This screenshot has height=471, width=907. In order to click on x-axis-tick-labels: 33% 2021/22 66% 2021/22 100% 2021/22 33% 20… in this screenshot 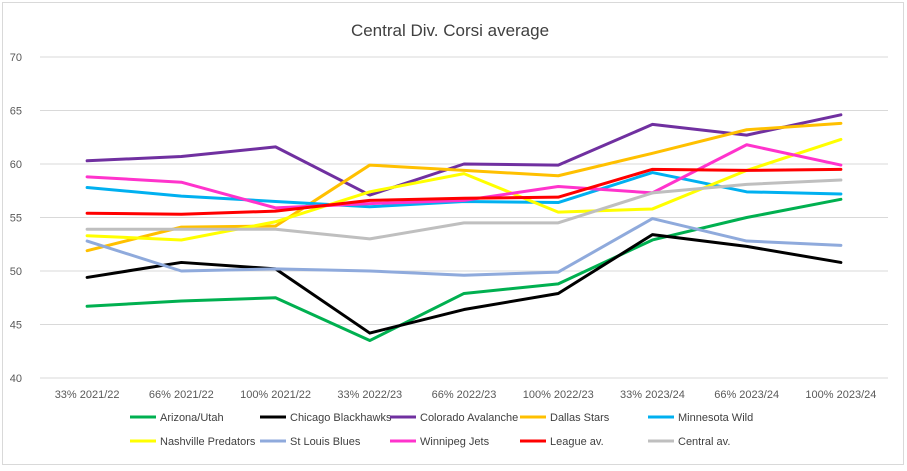, I will do `click(466, 395)`.